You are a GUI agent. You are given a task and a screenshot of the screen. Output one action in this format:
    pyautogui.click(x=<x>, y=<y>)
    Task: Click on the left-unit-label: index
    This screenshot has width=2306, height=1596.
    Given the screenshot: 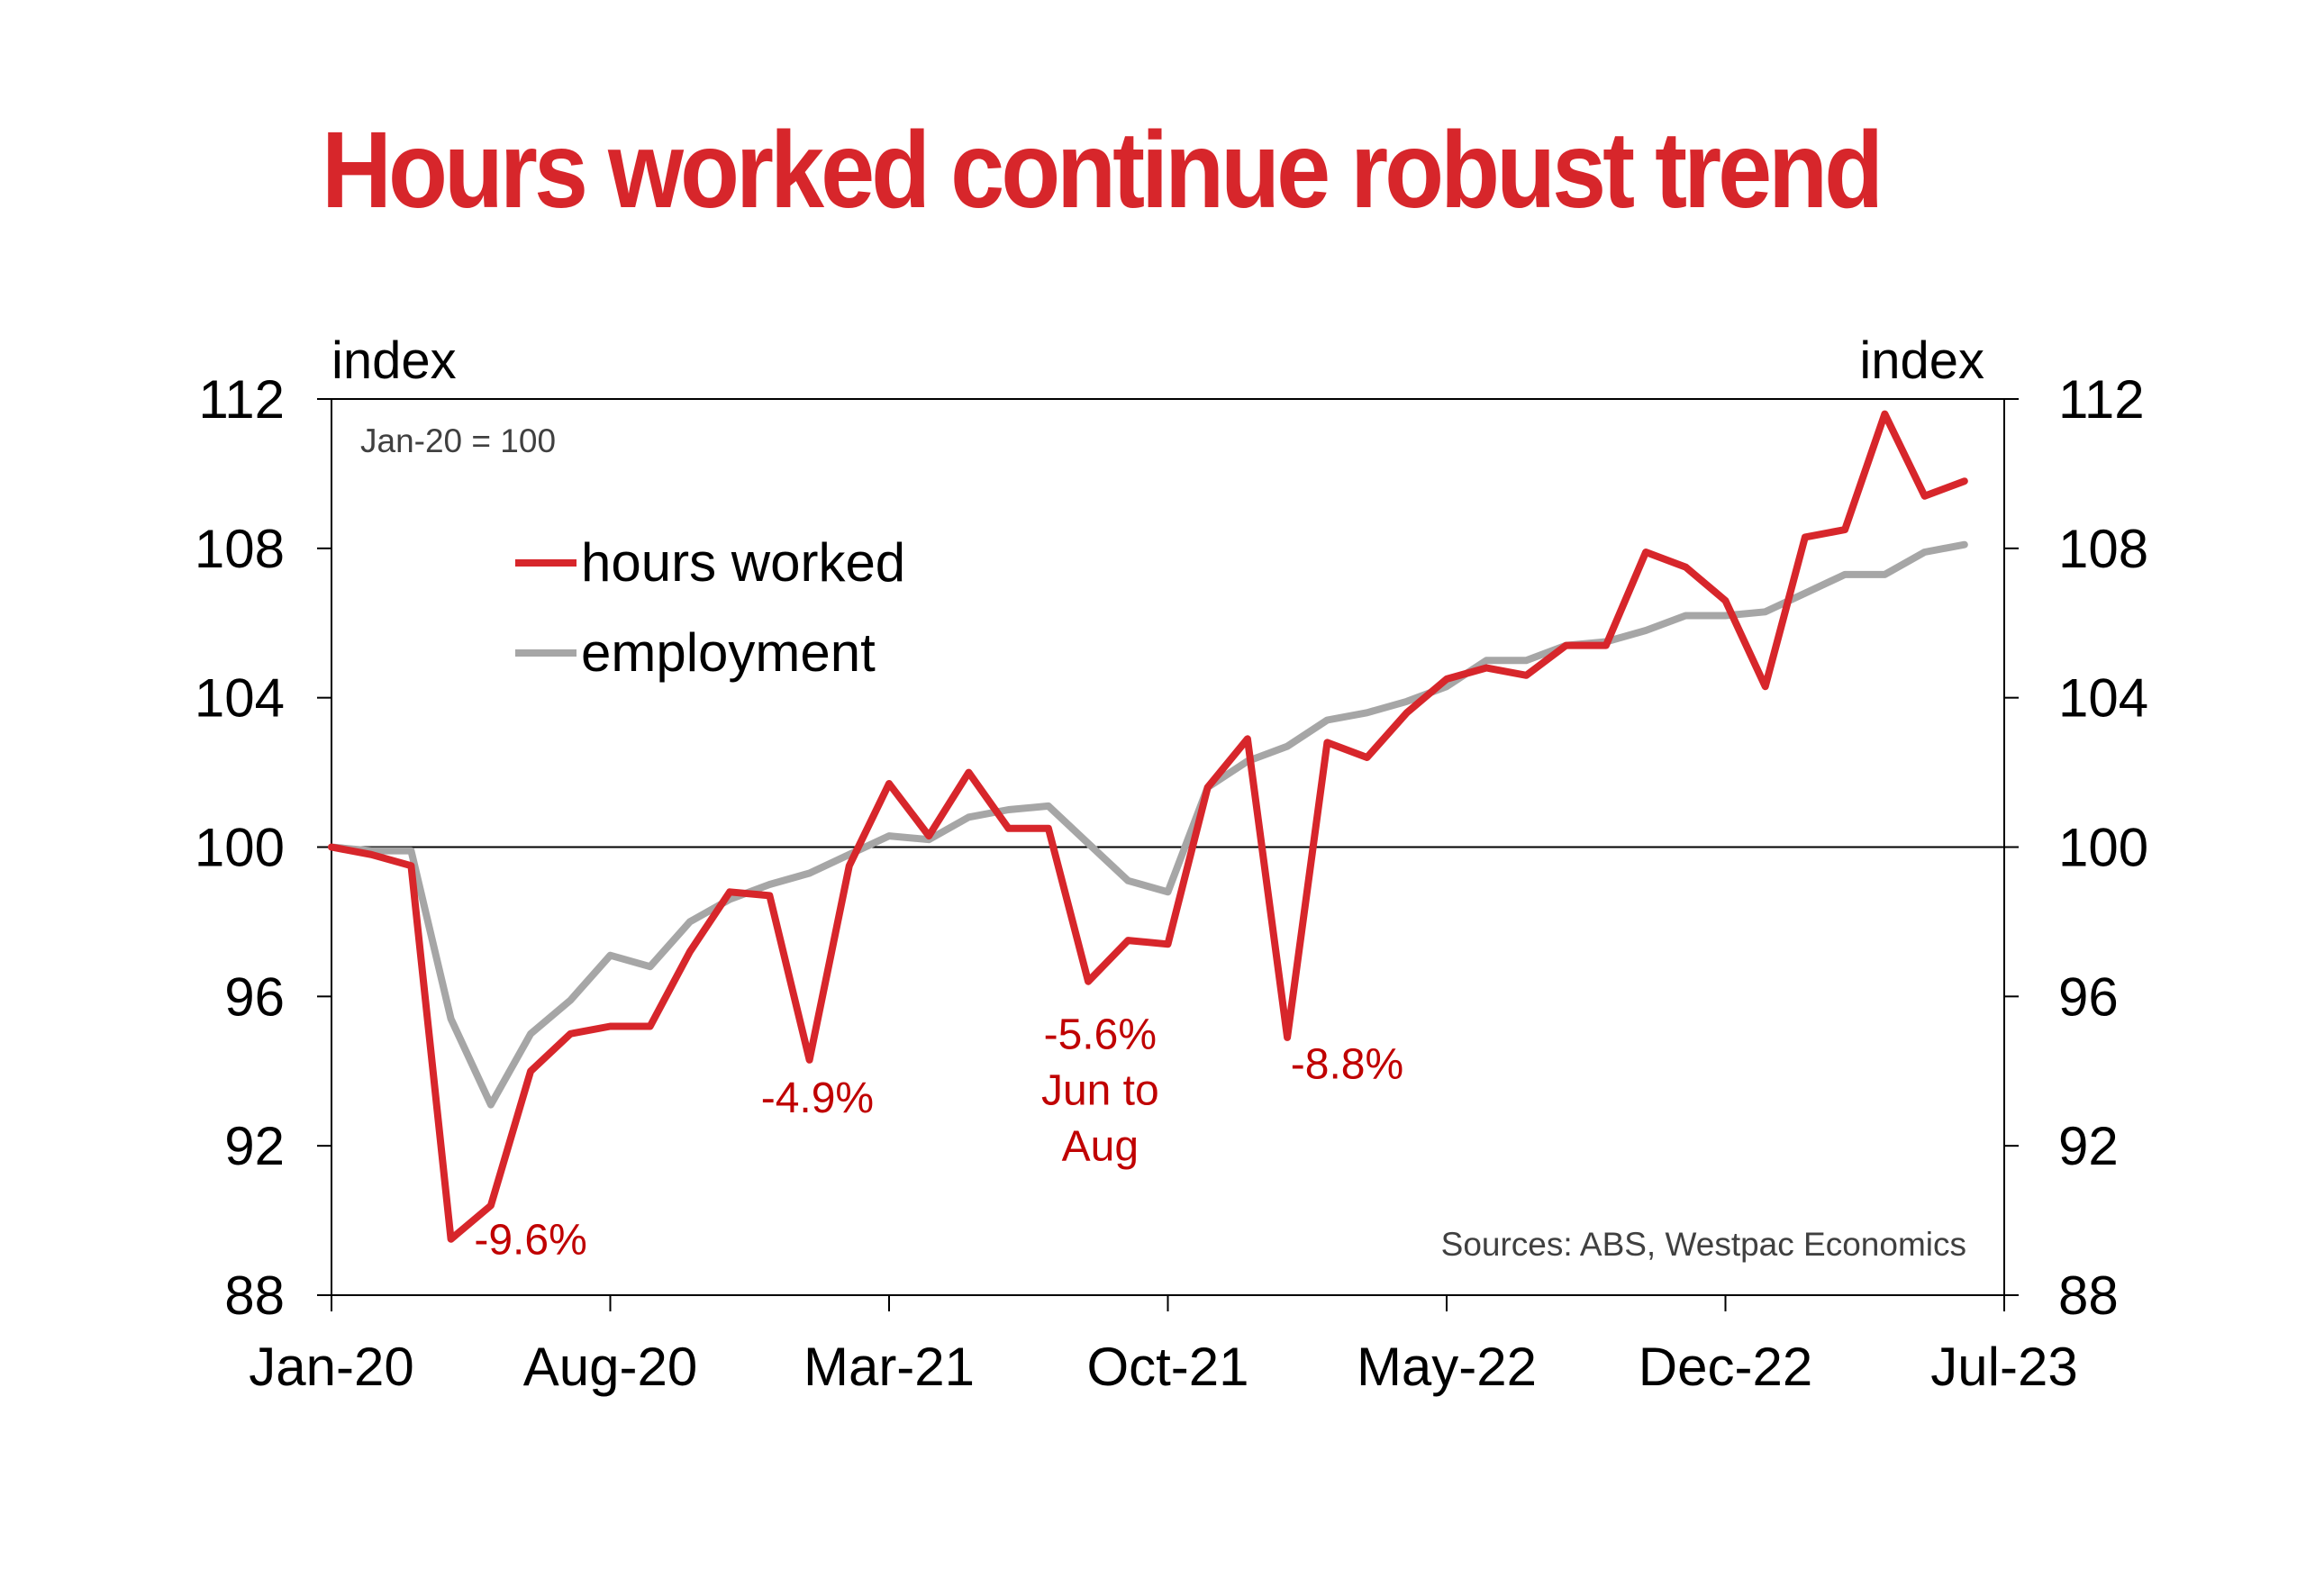 What is the action you would take?
    pyautogui.click(x=394, y=360)
    